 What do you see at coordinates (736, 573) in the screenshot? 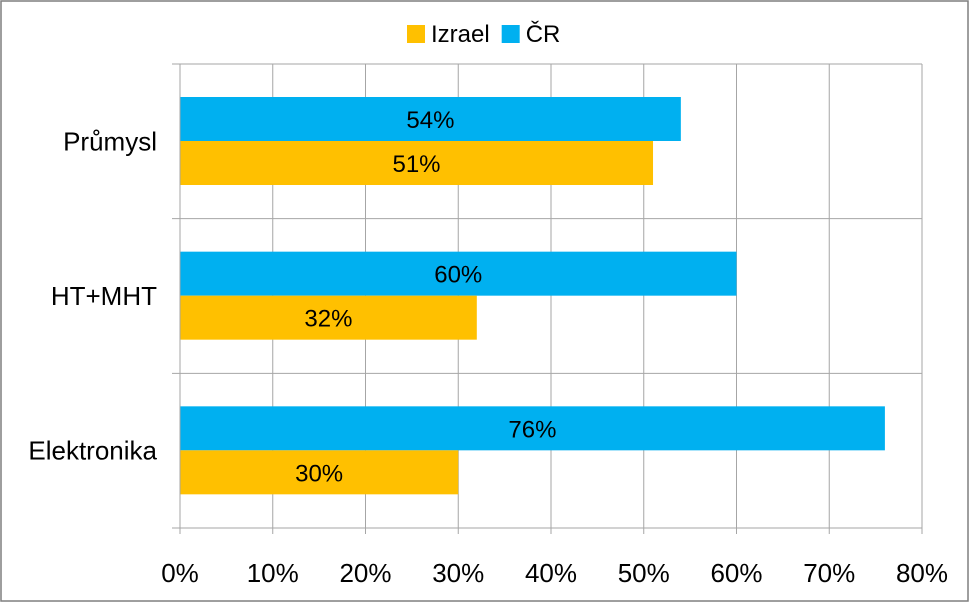
I see `x-tick-label: 60%` at bounding box center [736, 573].